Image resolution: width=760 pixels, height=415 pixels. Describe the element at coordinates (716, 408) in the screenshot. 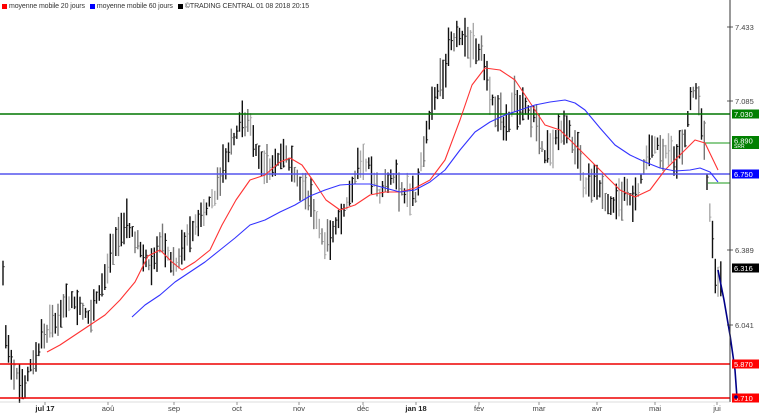

I see `x-tick-label: jui` at that location.